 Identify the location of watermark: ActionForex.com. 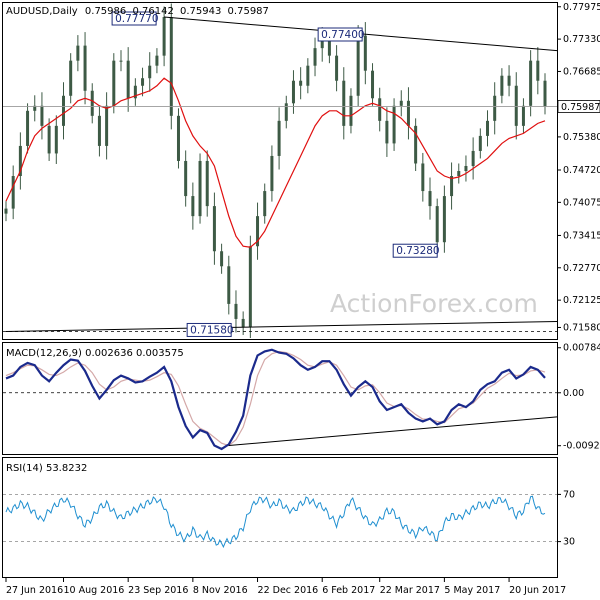
(434, 303).